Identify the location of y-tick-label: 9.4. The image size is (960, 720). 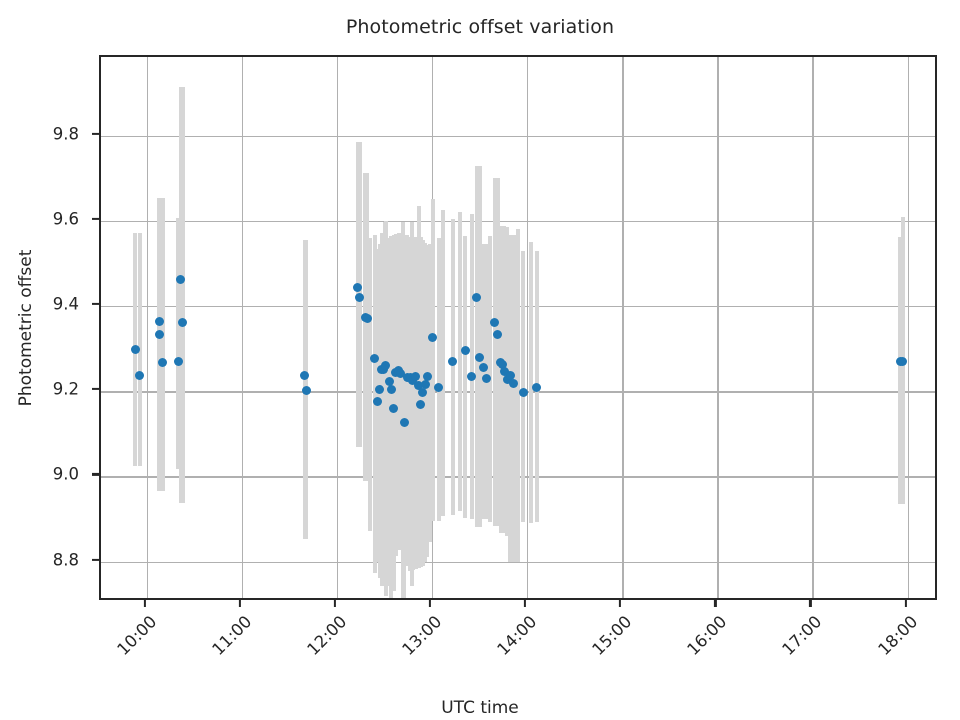
(65, 304).